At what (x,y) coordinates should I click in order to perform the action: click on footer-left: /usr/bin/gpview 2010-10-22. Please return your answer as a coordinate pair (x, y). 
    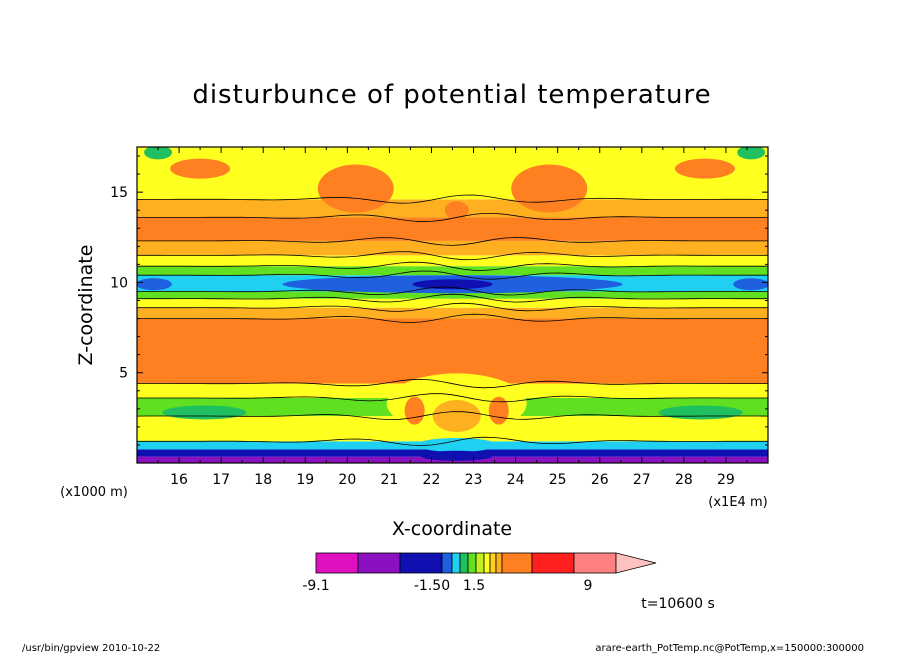
    Looking at the image, I should click on (91, 648).